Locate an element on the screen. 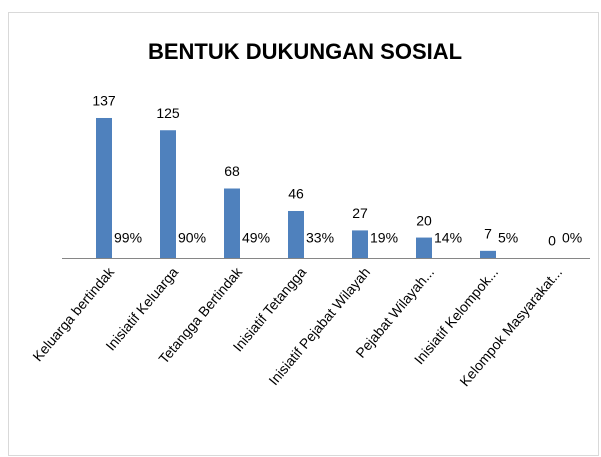 The width and height of the screenshot is (601, 457). value-label: 20 is located at coordinates (424, 220).